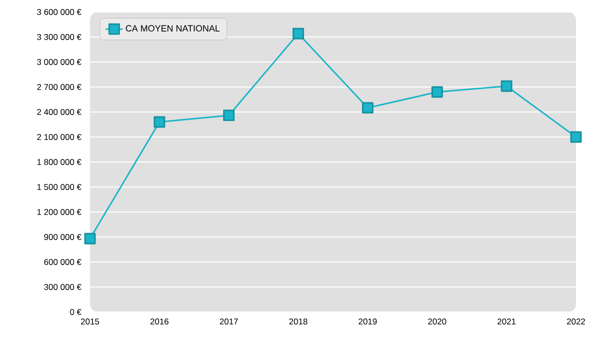 This screenshot has height=350, width=600. What do you see at coordinates (298, 321) in the screenshot?
I see `x-tick-label: 2018` at bounding box center [298, 321].